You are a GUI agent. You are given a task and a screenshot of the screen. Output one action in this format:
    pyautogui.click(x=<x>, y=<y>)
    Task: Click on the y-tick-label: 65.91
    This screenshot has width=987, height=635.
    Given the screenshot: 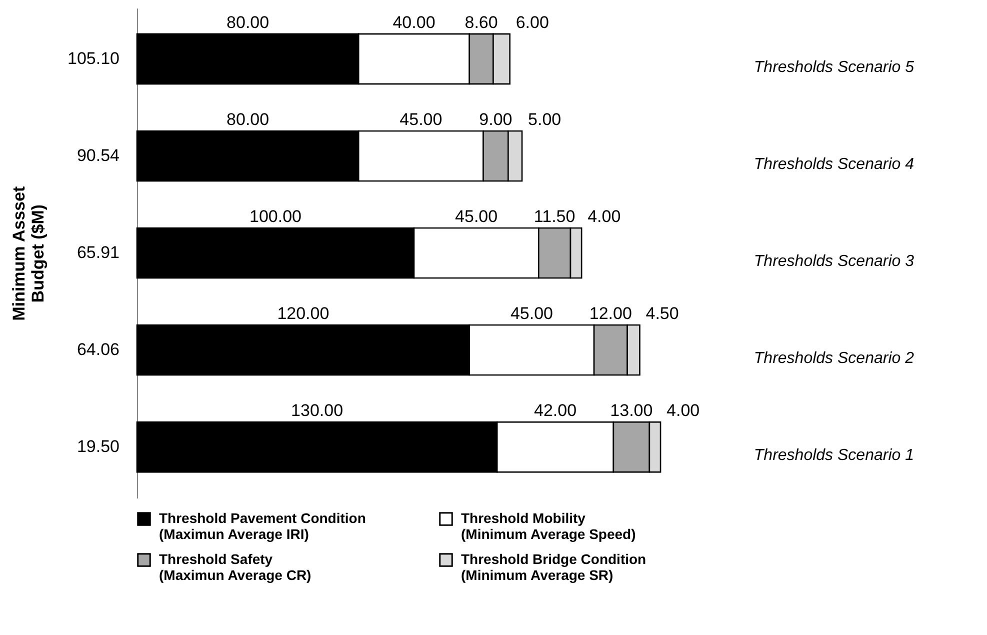 What is the action you would take?
    pyautogui.click(x=98, y=252)
    